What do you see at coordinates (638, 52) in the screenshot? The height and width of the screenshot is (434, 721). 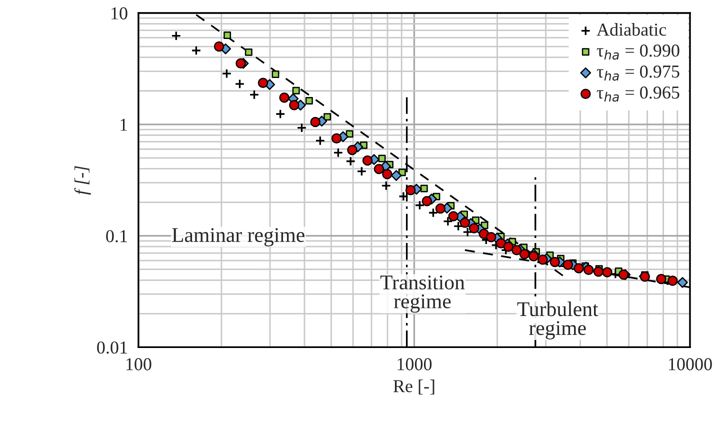 I see `legend-label: τ$_{ha}$ = 0.990` at bounding box center [638, 52].